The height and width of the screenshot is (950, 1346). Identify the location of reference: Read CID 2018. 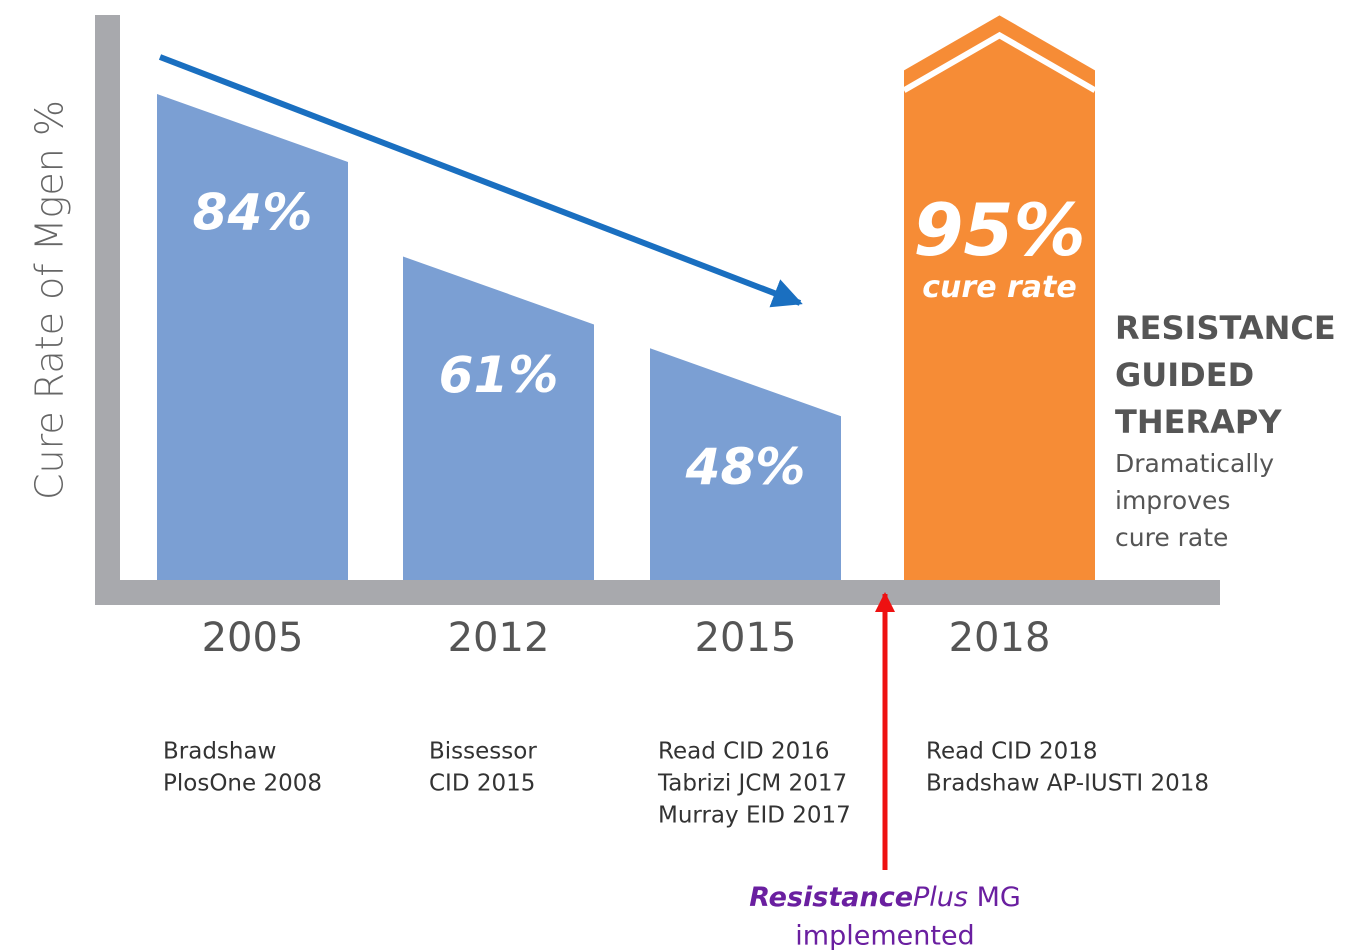
(1012, 752).